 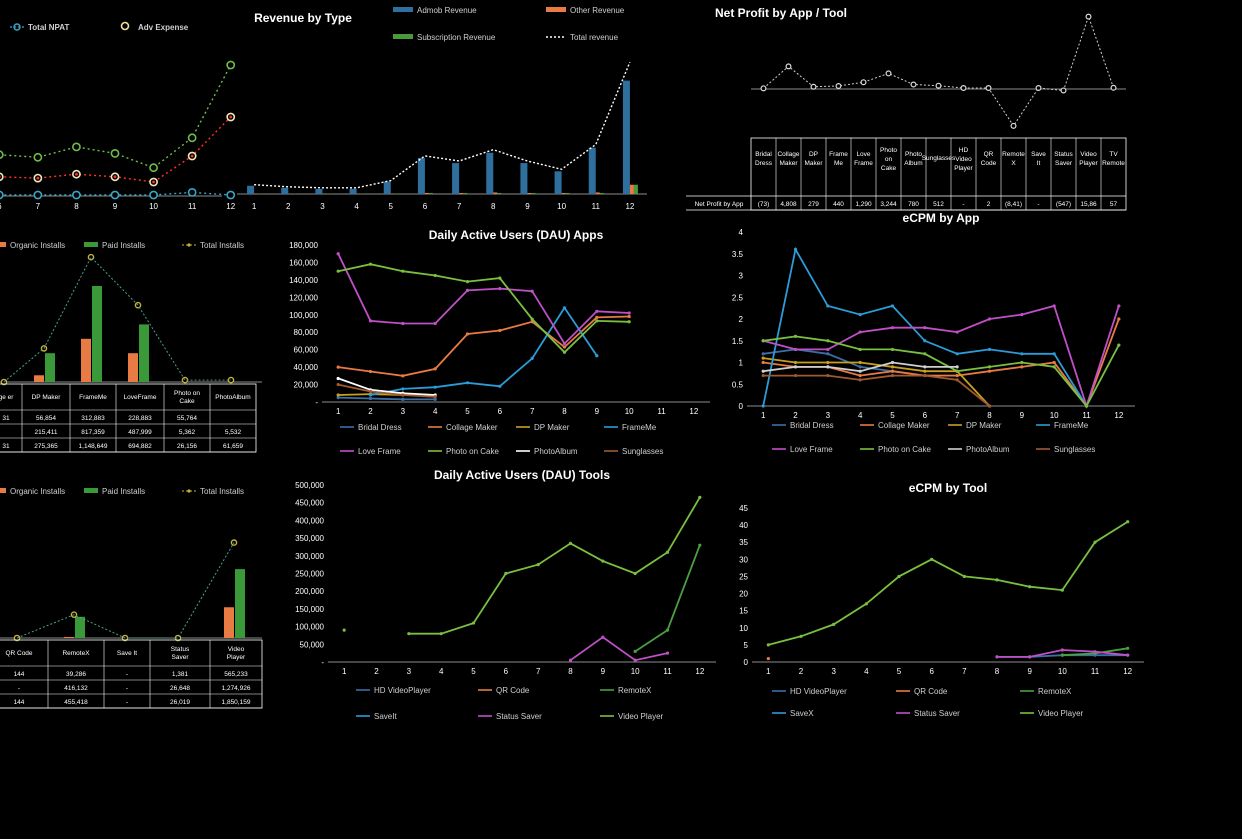 I want to click on x-tick-label: 10, so click(x=629, y=411).